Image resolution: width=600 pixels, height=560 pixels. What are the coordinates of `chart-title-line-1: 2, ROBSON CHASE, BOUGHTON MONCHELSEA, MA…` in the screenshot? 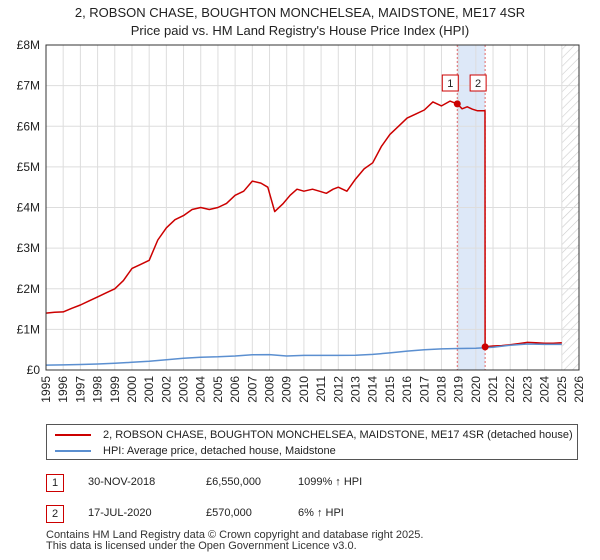 It's located at (300, 12).